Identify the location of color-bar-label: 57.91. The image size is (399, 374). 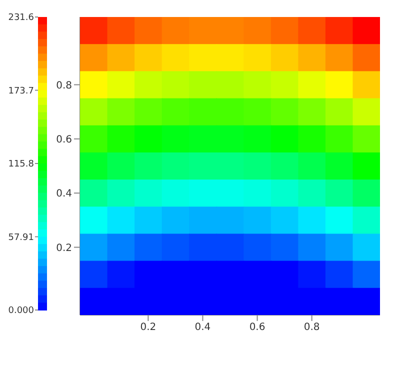
(21, 237).